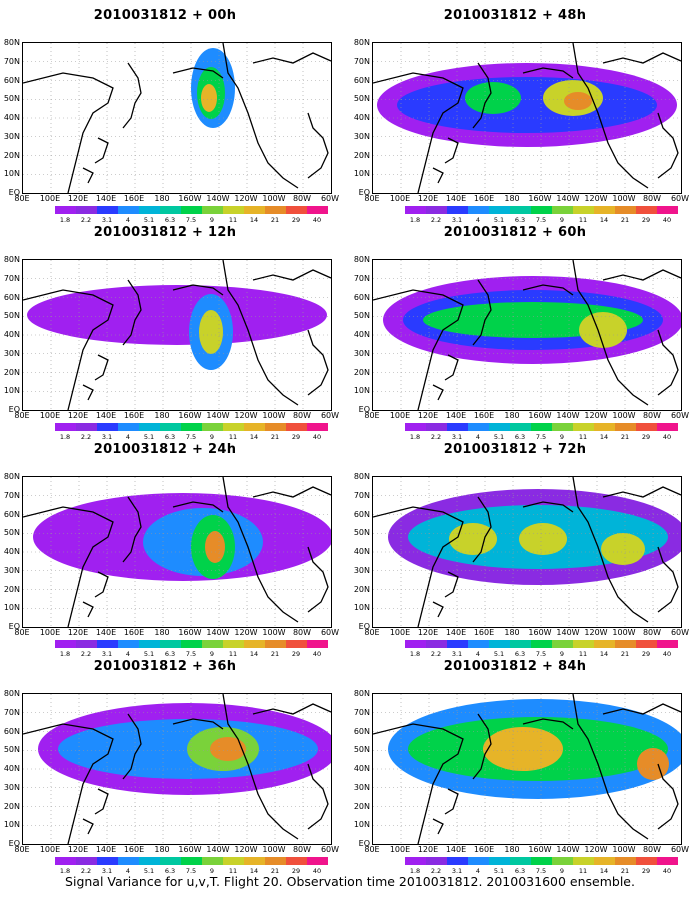 This screenshot has width=700, height=900. What do you see at coordinates (604, 220) in the screenshot?
I see `colorbar-label: 14` at bounding box center [604, 220].